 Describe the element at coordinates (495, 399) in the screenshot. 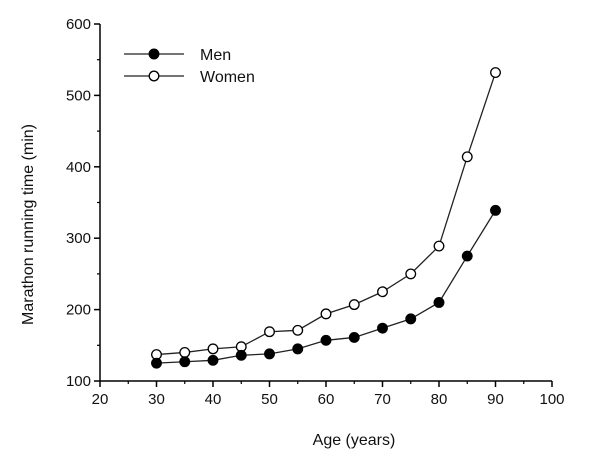

I see `x-tick-label: 90` at that location.